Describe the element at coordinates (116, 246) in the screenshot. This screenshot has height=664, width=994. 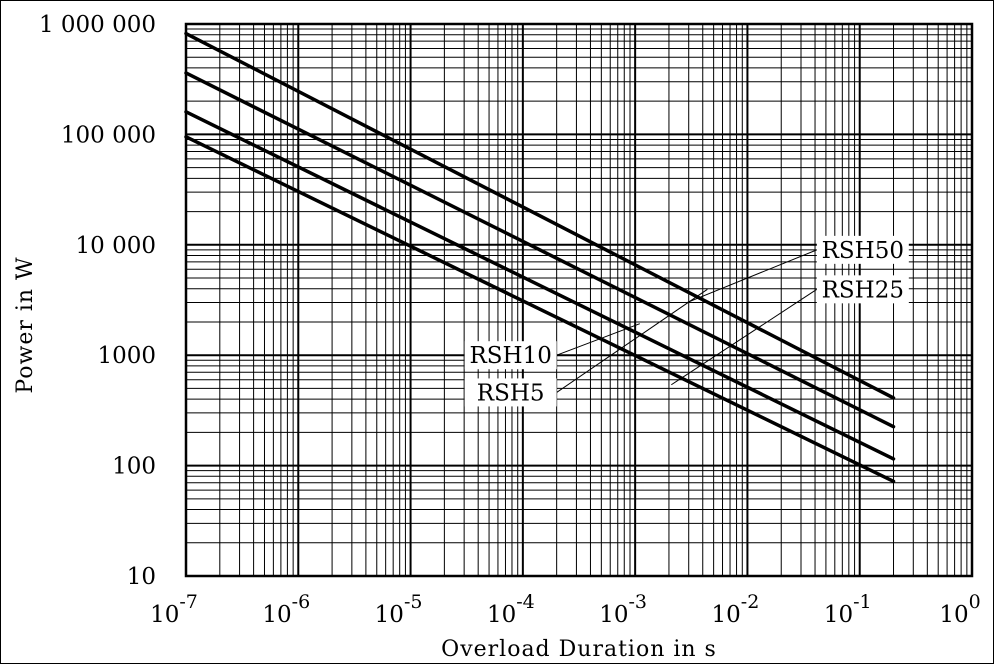
I see `y-tick-label: 10 000` at that location.